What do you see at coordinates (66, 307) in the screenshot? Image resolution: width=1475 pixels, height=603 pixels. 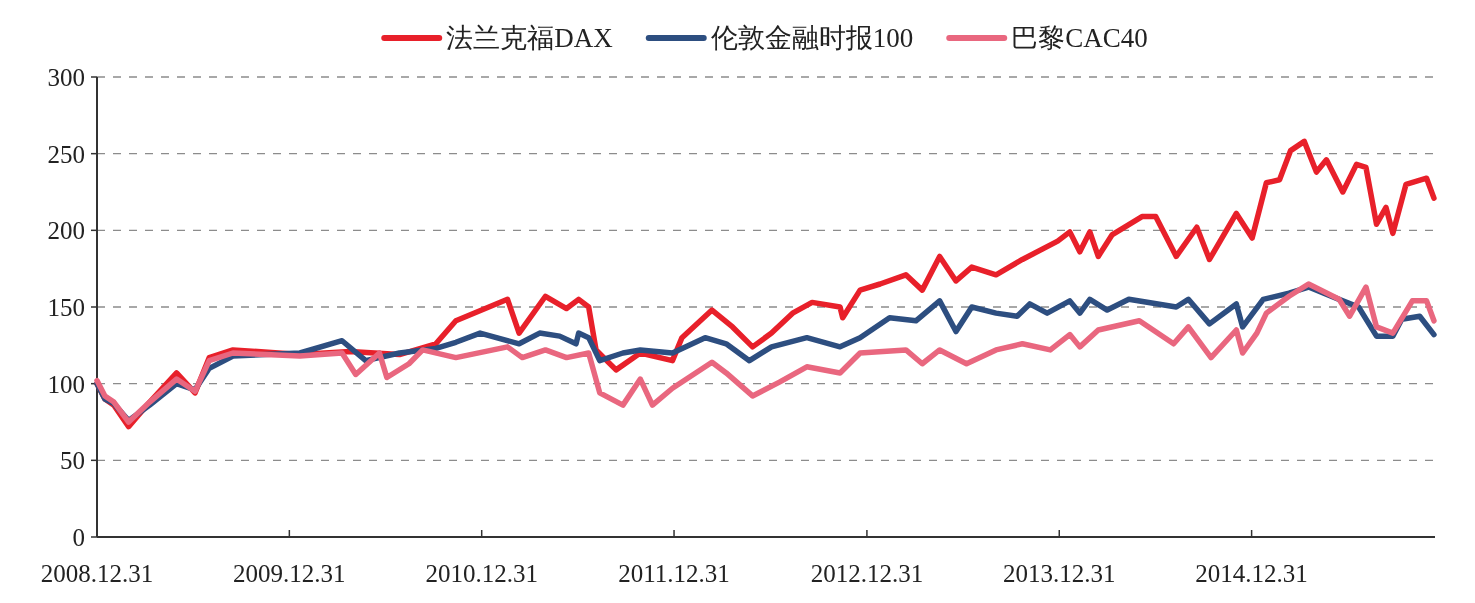 I see `y-tick-label: 150` at bounding box center [66, 307].